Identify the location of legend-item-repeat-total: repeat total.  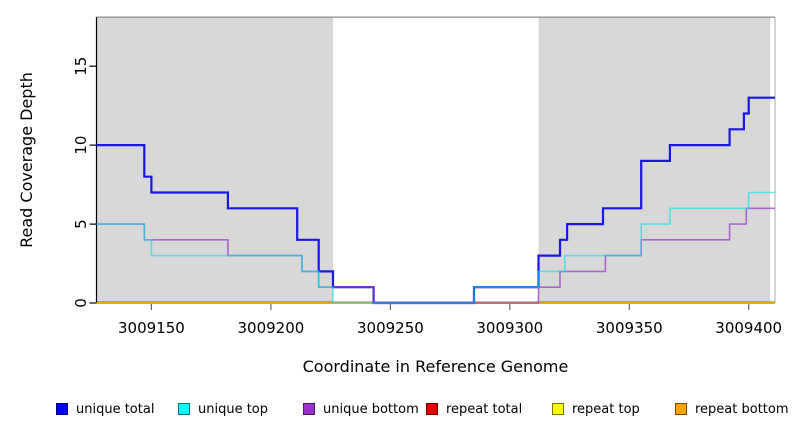
(474, 409).